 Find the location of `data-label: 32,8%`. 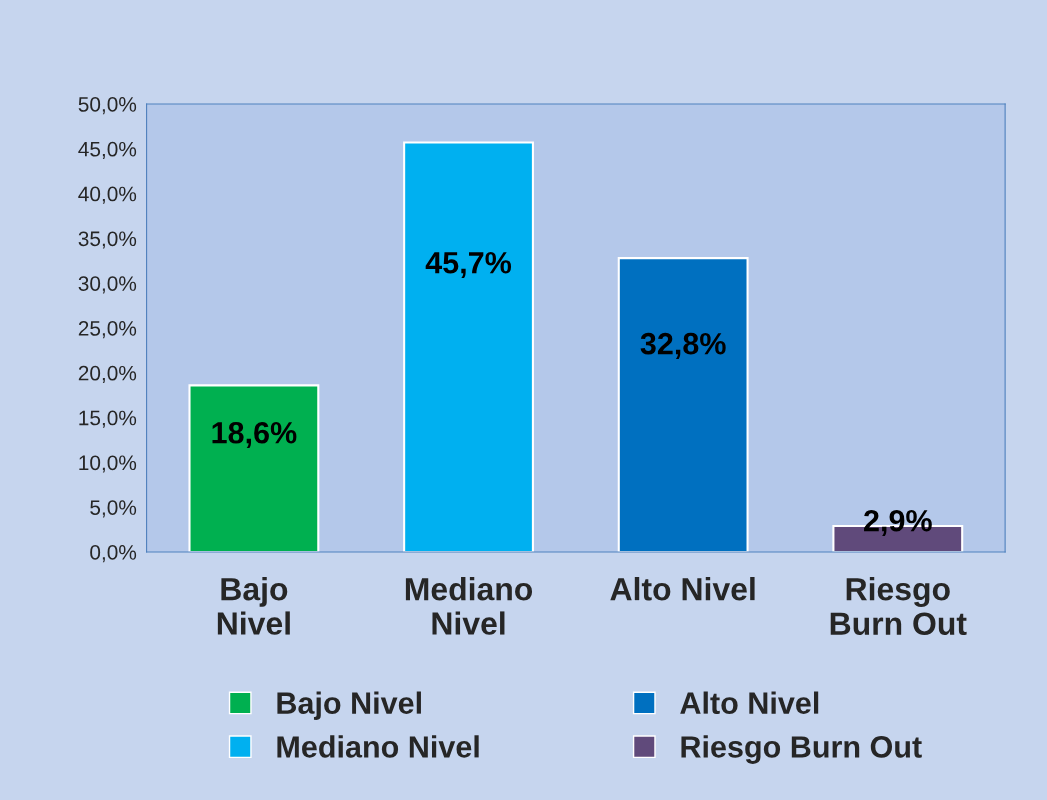

data-label: 32,8% is located at coordinates (683, 345).